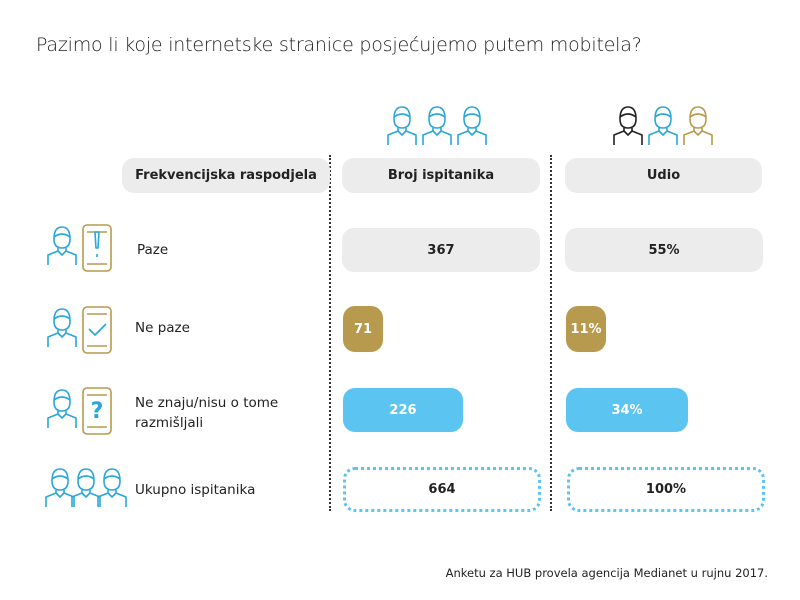 This screenshot has width=800, height=600. I want to click on row-label: Ne znaju/nisu o tome razmišljali, so click(207, 413).